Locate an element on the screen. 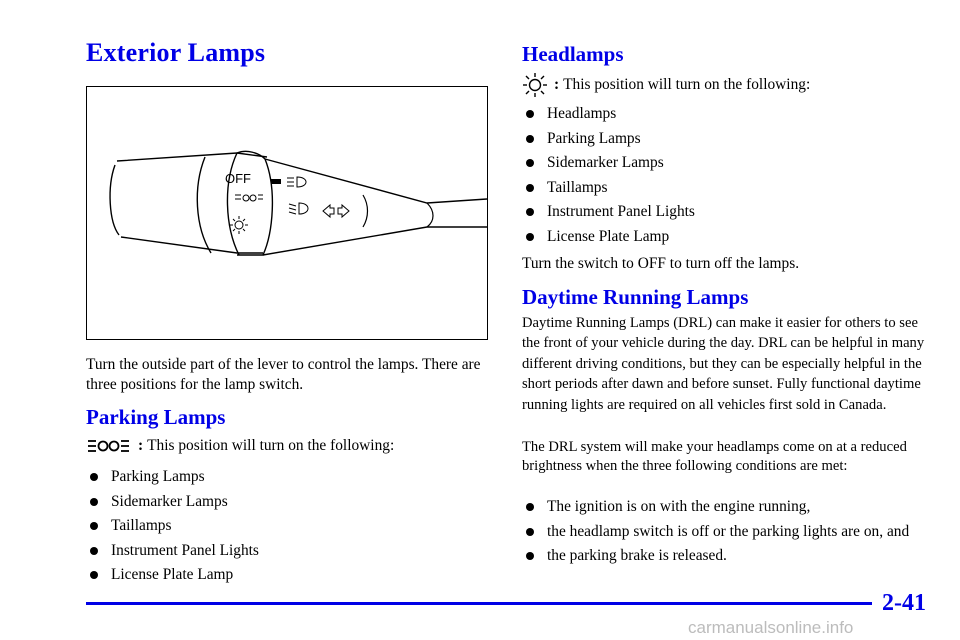 This screenshot has width=960, height=640. footer-rule is located at coordinates (479, 603).